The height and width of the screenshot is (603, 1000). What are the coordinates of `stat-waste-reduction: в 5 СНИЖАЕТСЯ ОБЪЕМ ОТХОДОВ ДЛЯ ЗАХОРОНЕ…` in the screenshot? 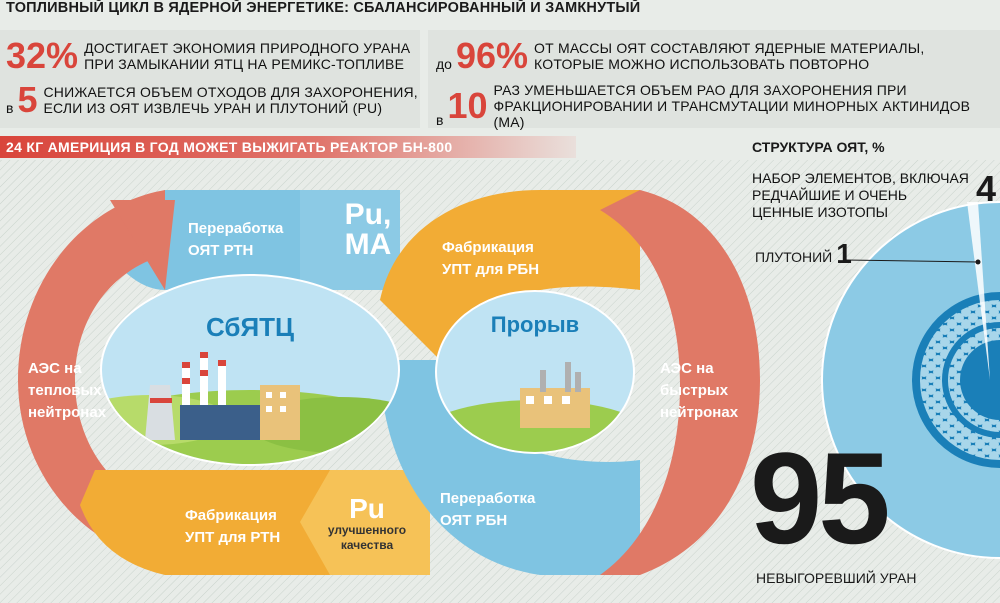 It's located at (212, 100).